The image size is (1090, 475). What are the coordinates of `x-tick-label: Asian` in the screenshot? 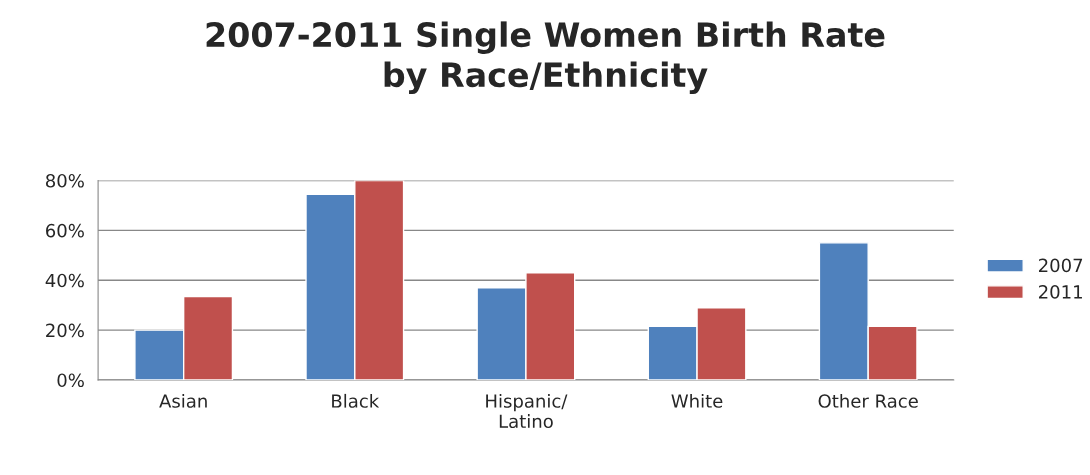 It's located at (183, 400).